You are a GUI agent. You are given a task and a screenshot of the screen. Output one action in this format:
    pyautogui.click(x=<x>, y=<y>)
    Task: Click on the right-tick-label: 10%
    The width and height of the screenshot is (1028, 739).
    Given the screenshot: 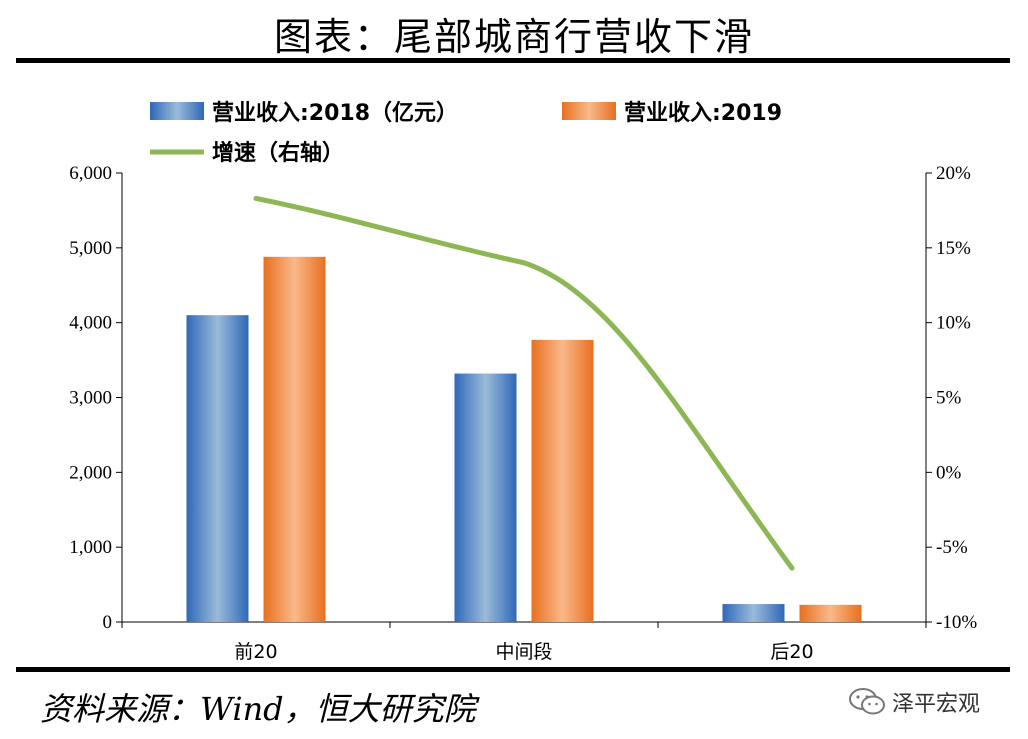 What is the action you would take?
    pyautogui.click(x=953, y=323)
    